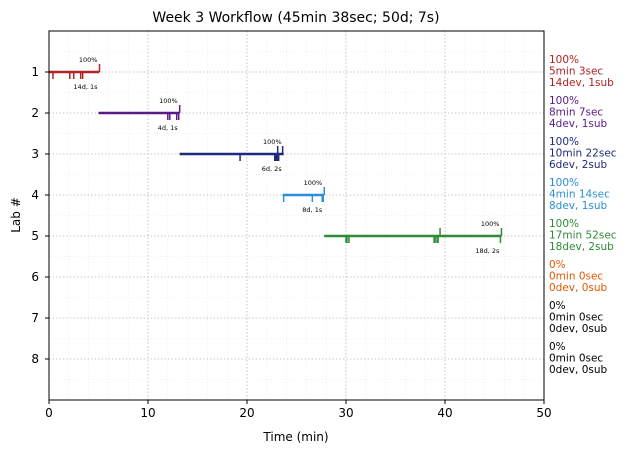  What do you see at coordinates (35, 154) in the screenshot?
I see `y-tick-label: 3` at bounding box center [35, 154].